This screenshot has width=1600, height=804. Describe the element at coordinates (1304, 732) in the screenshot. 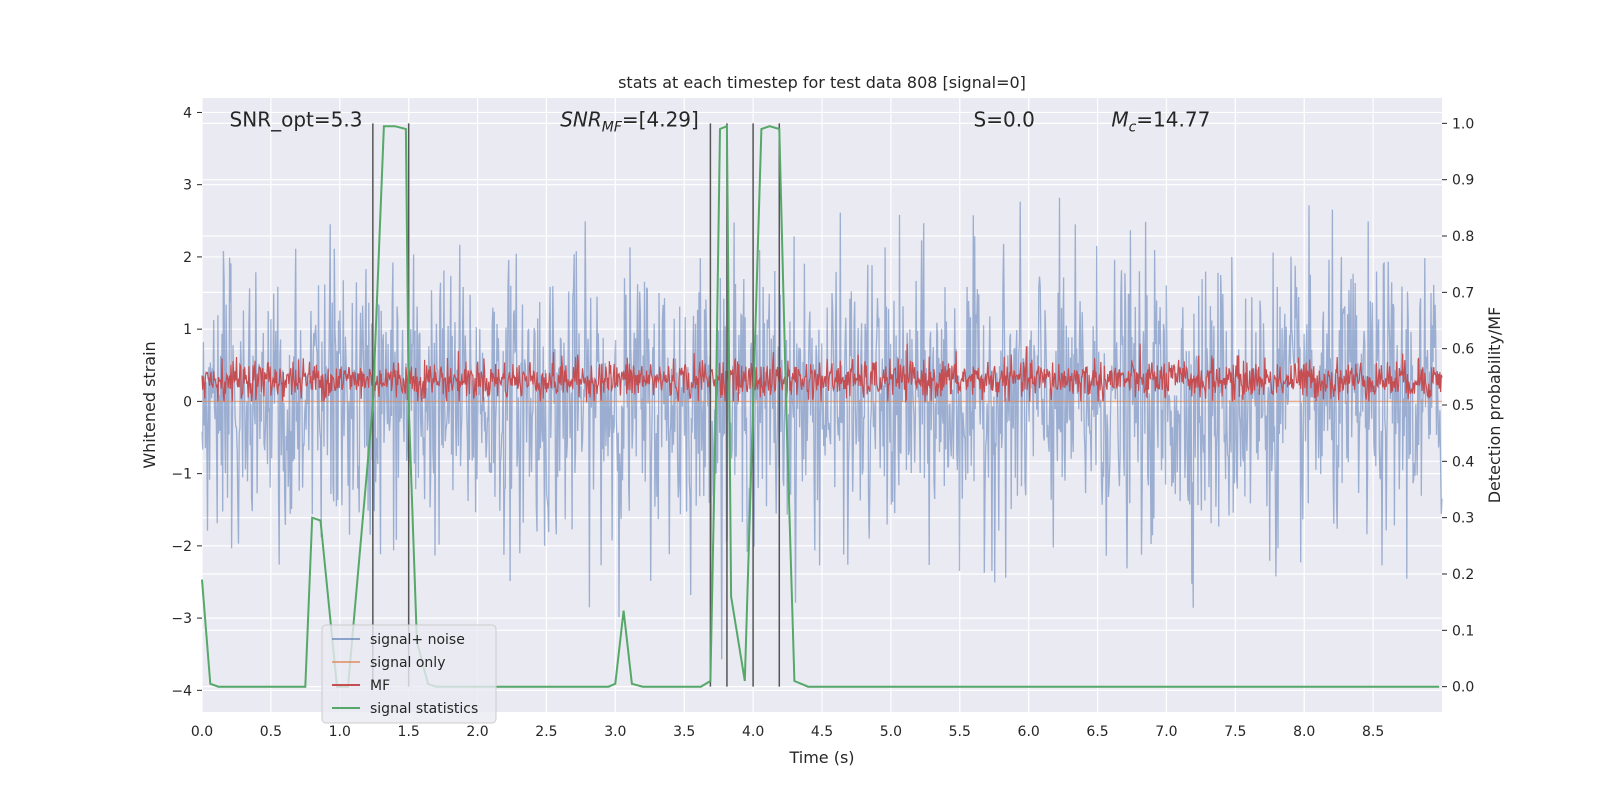

I see `x-tick-label: 8.0` at that location.